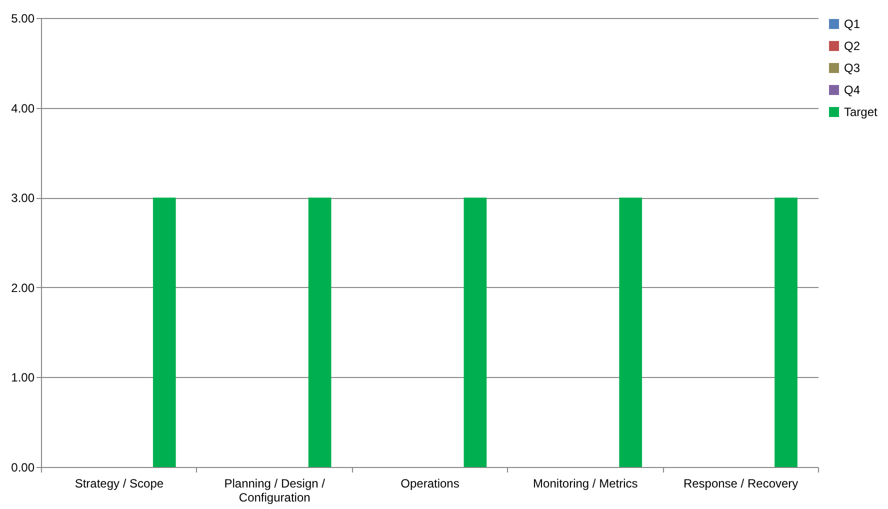 The height and width of the screenshot is (509, 888). I want to click on x-tick-label: Strategy / Scope, so click(119, 483).